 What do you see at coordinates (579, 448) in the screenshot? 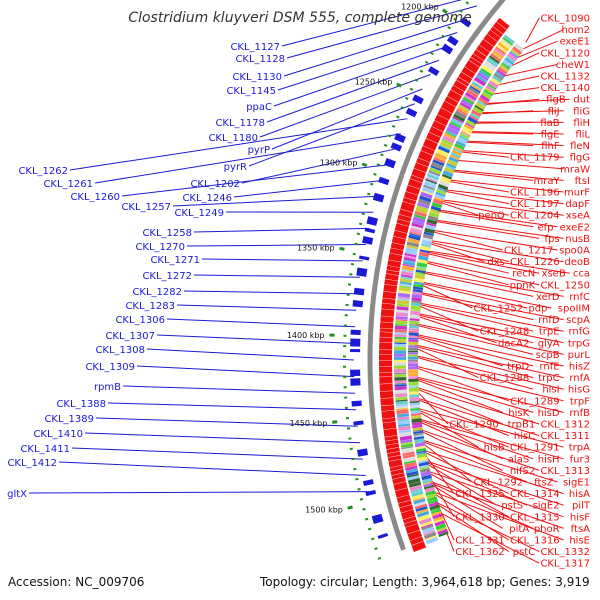
I see `gene-label-right: trpA` at bounding box center [579, 448].